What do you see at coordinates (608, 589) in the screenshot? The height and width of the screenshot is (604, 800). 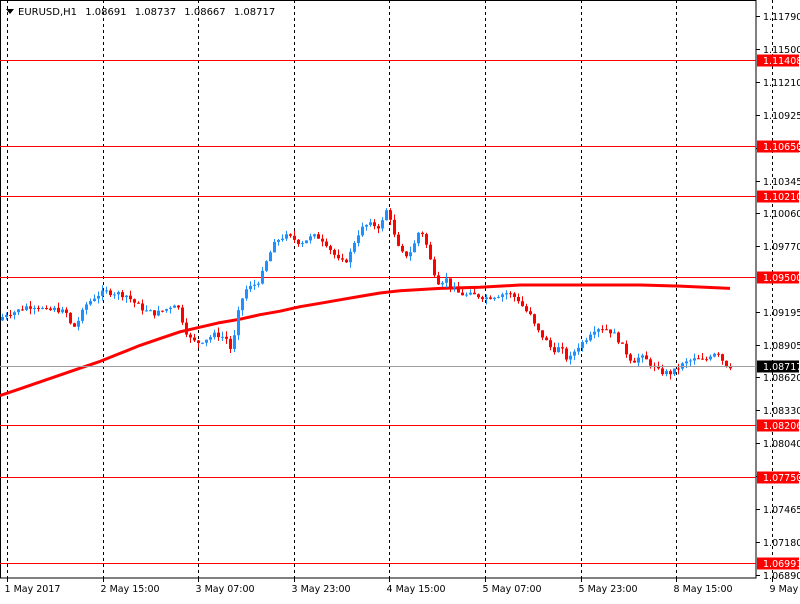 I see `x-tick-label: 5 May 23:00` at bounding box center [608, 589].